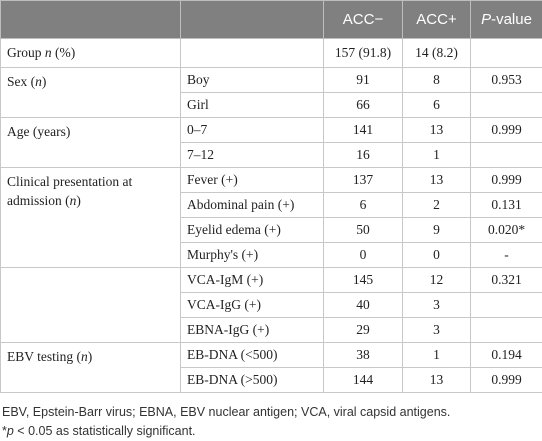 The image size is (542, 441). Describe the element at coordinates (363, 305) in the screenshot. I see `value-cell: 40` at that location.